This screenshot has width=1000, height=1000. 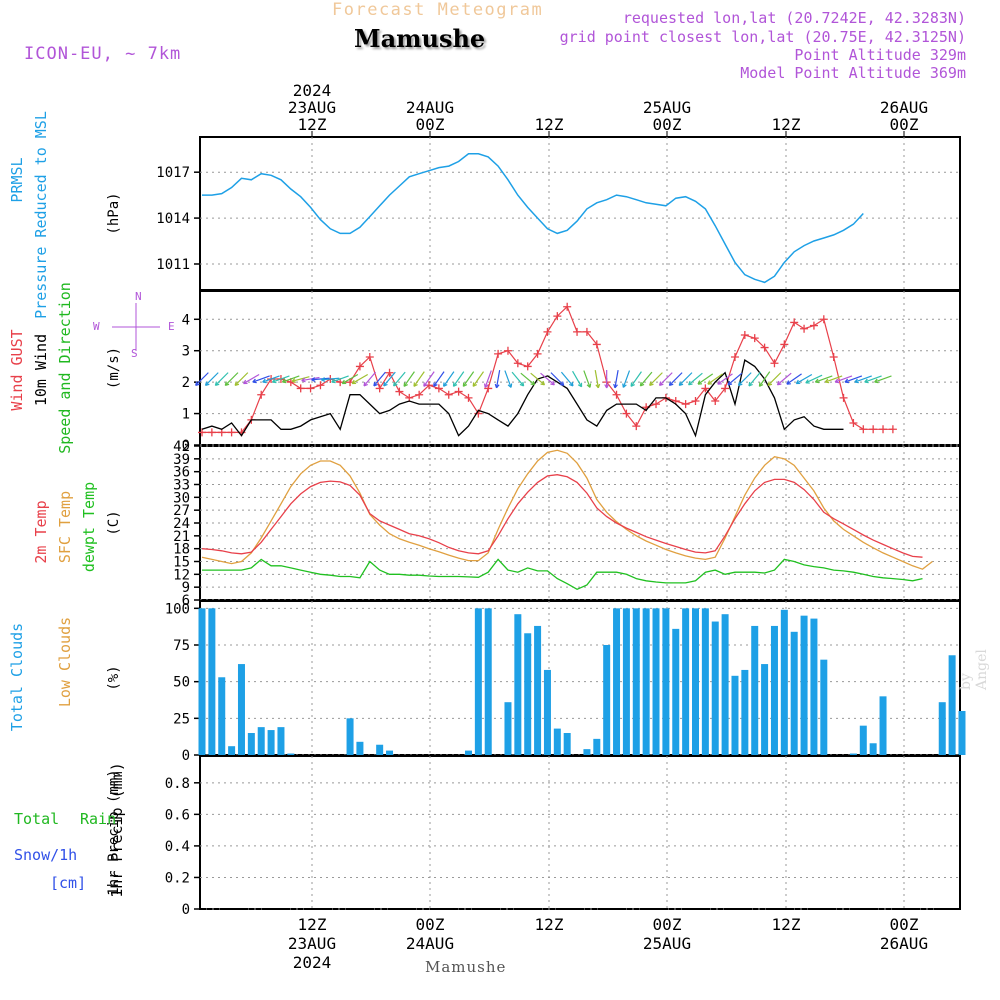 I want to click on wind10m-line, so click(x=522, y=398).